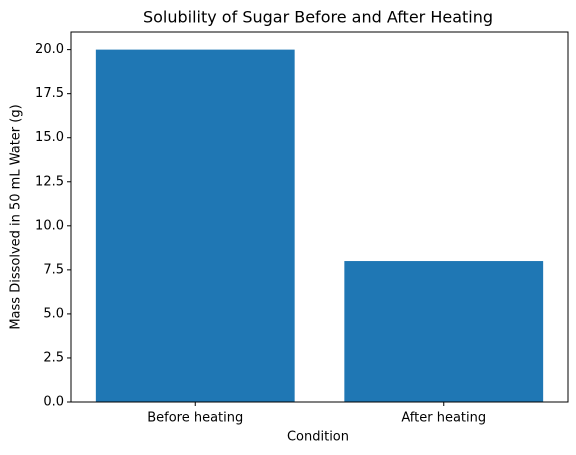  I want to click on y-tick-label: 20.0, so click(49, 49).